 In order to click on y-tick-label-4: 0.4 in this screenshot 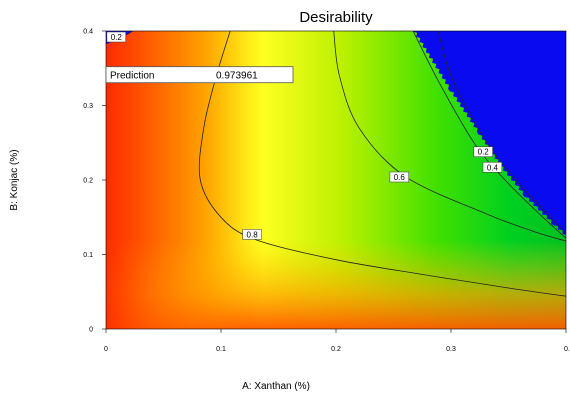, I will do `click(88, 32)`.